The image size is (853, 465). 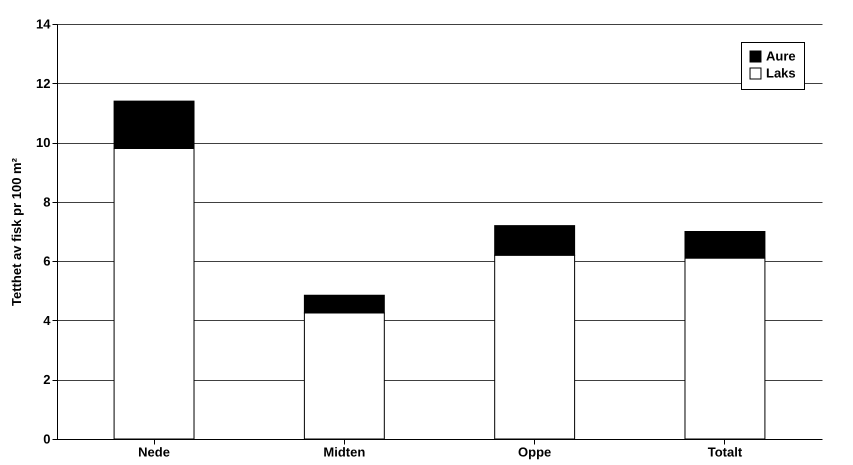 I want to click on y-tick-label: 10, so click(x=43, y=142).